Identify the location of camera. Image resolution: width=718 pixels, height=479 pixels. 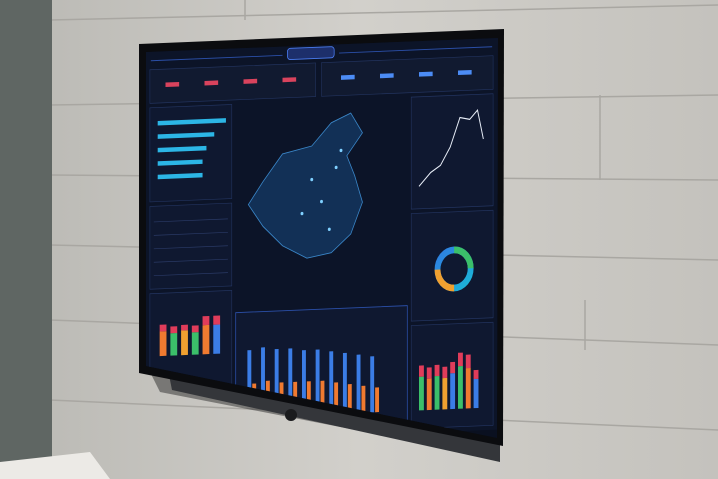
(291, 415).